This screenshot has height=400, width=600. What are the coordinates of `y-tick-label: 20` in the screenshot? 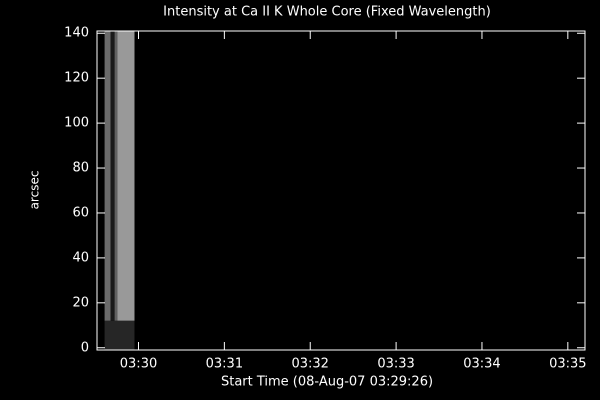 It's located at (80, 302).